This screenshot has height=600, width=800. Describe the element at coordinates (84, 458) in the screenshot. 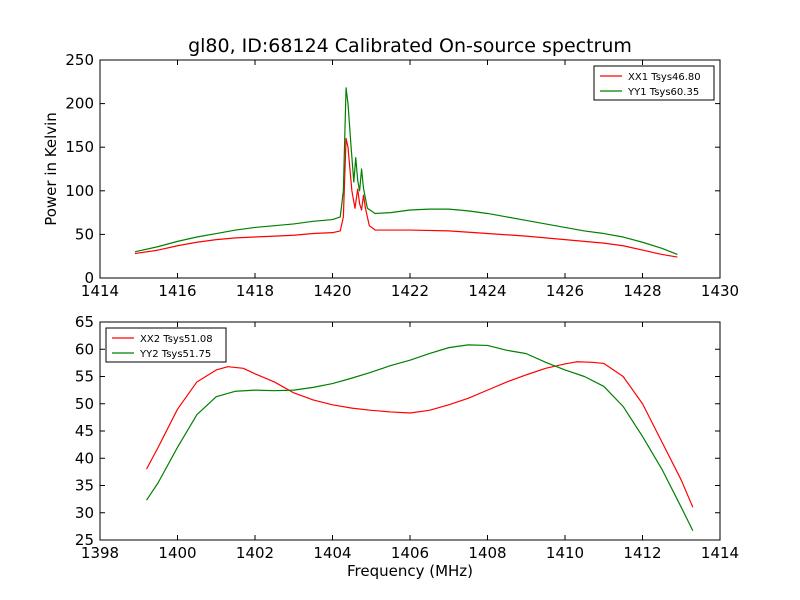

I see `y-tick-label: 40` at that location.